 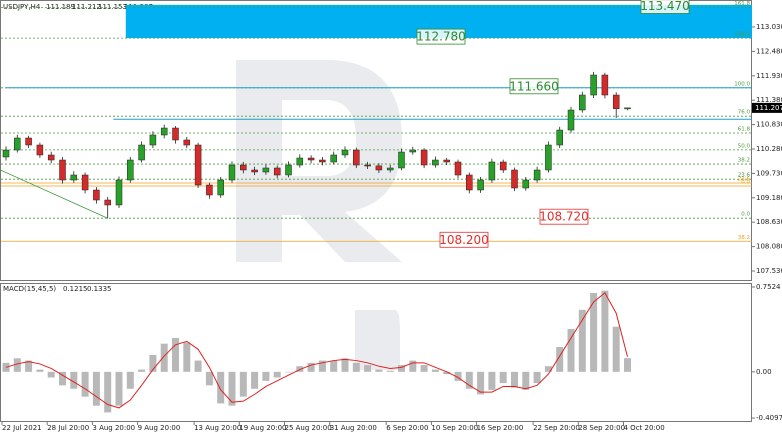 I want to click on x-tick-label: 28 Sep 20:00, so click(x=601, y=428).